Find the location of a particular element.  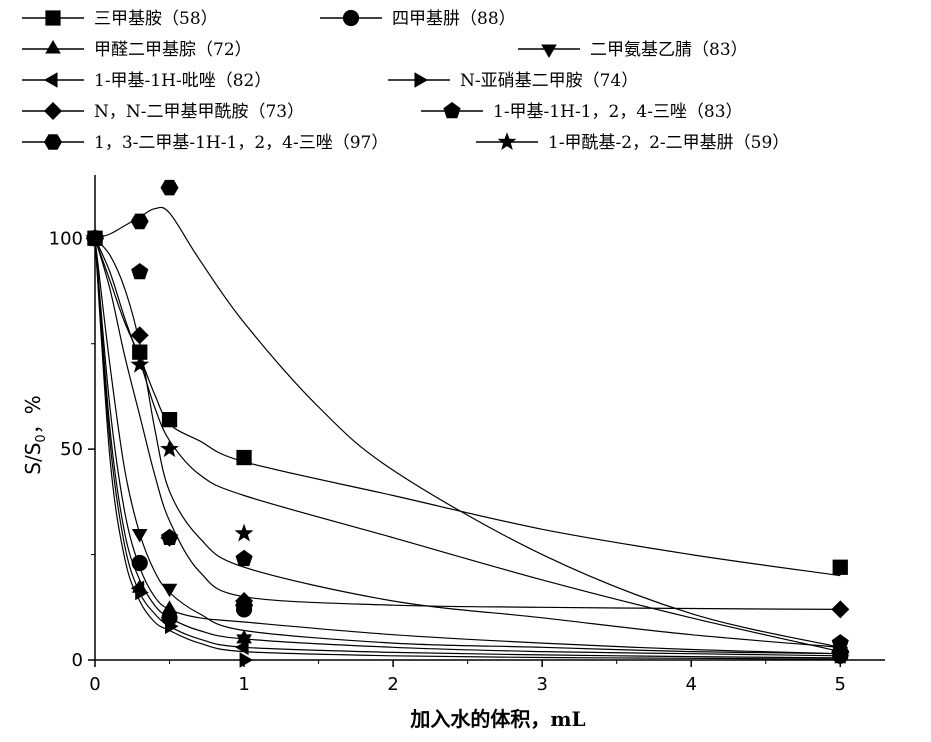

legend-entry: 1-甲基-1H-1，2，4-三唑（83） is located at coordinates (582, 112).